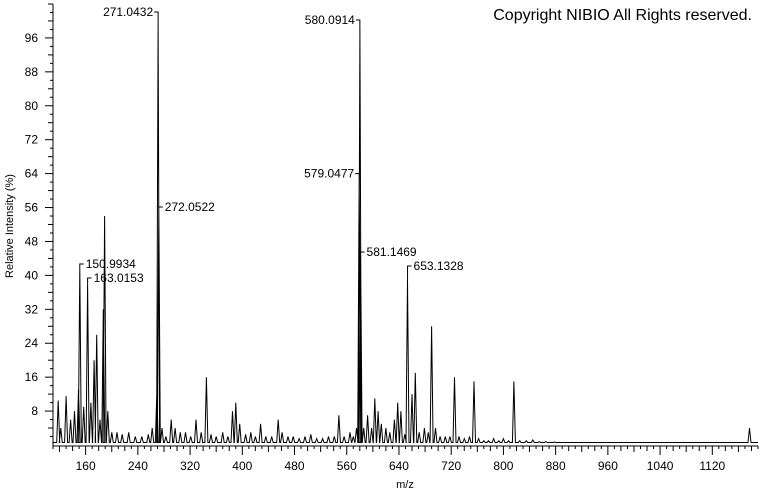 The width and height of the screenshot is (760, 497). What do you see at coordinates (32, 309) in the screenshot?
I see `y-tick-label: 32` at bounding box center [32, 309].